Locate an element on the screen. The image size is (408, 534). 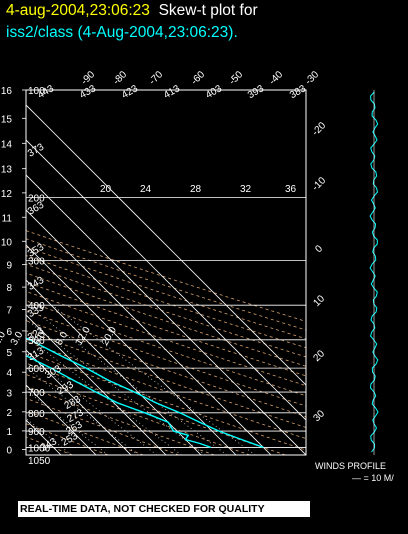
adiabat-label: 393 is located at coordinates (256, 92).